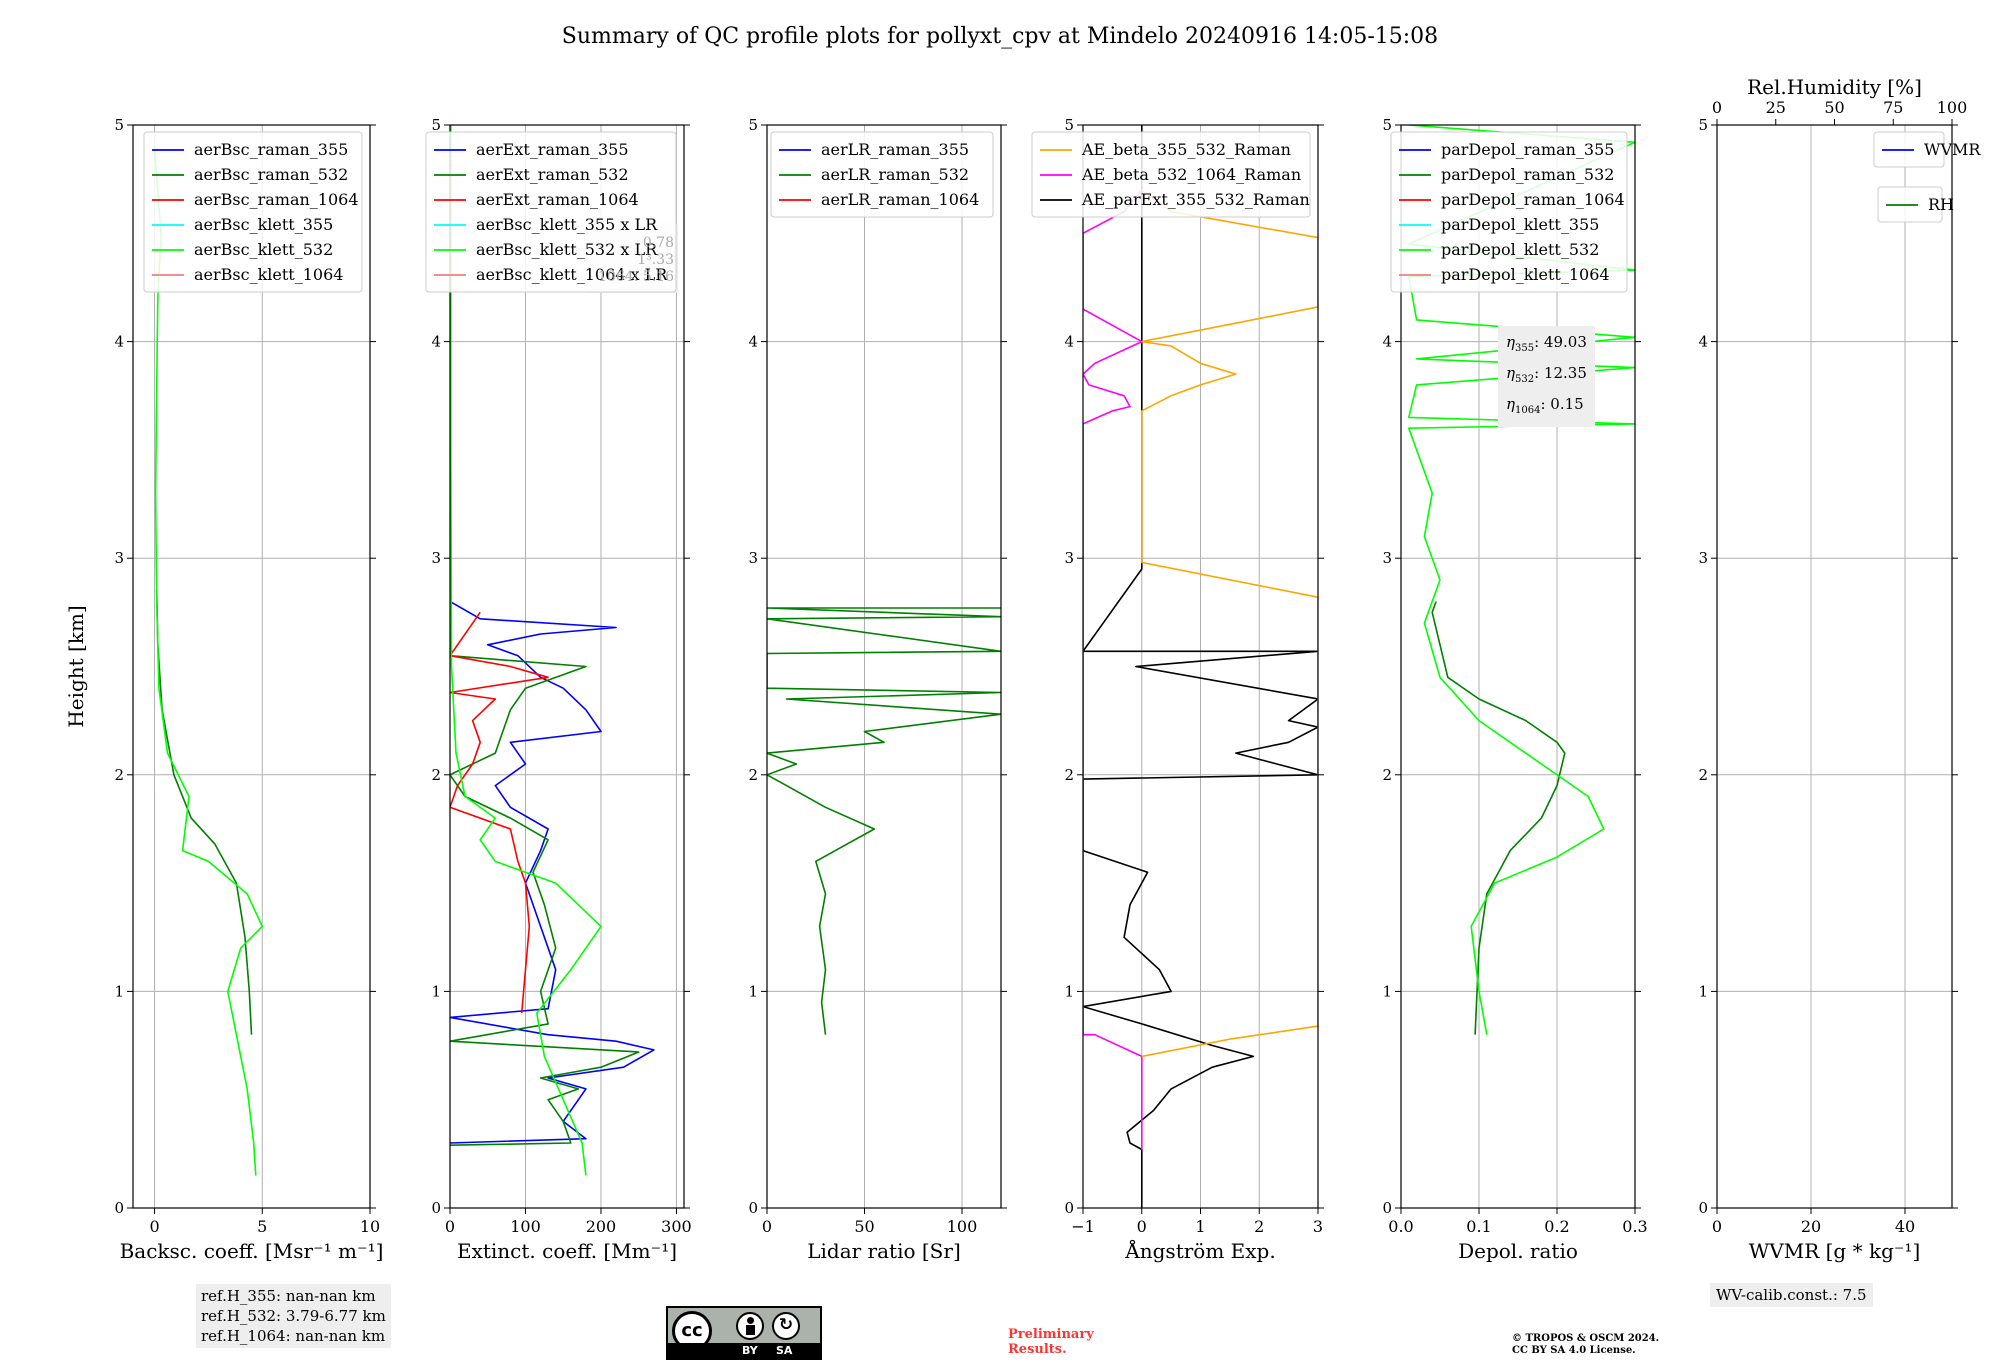  Describe the element at coordinates (601, 1226) in the screenshot. I see `x-tick-label: 200` at that location.